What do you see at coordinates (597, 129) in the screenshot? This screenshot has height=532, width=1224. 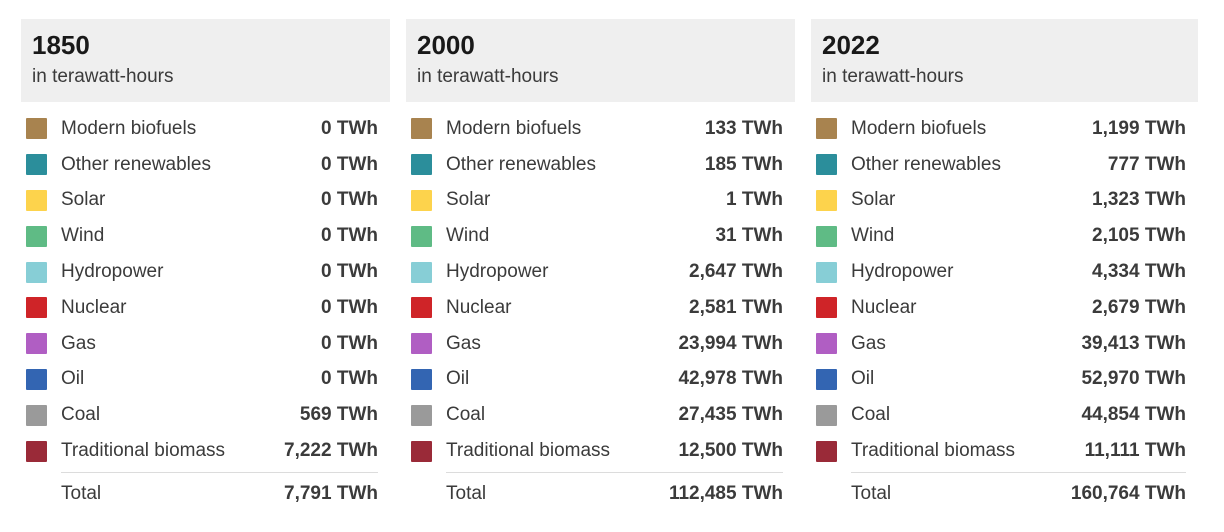 I see `source-row: Modern biofuels 133 TWh` at bounding box center [597, 129].